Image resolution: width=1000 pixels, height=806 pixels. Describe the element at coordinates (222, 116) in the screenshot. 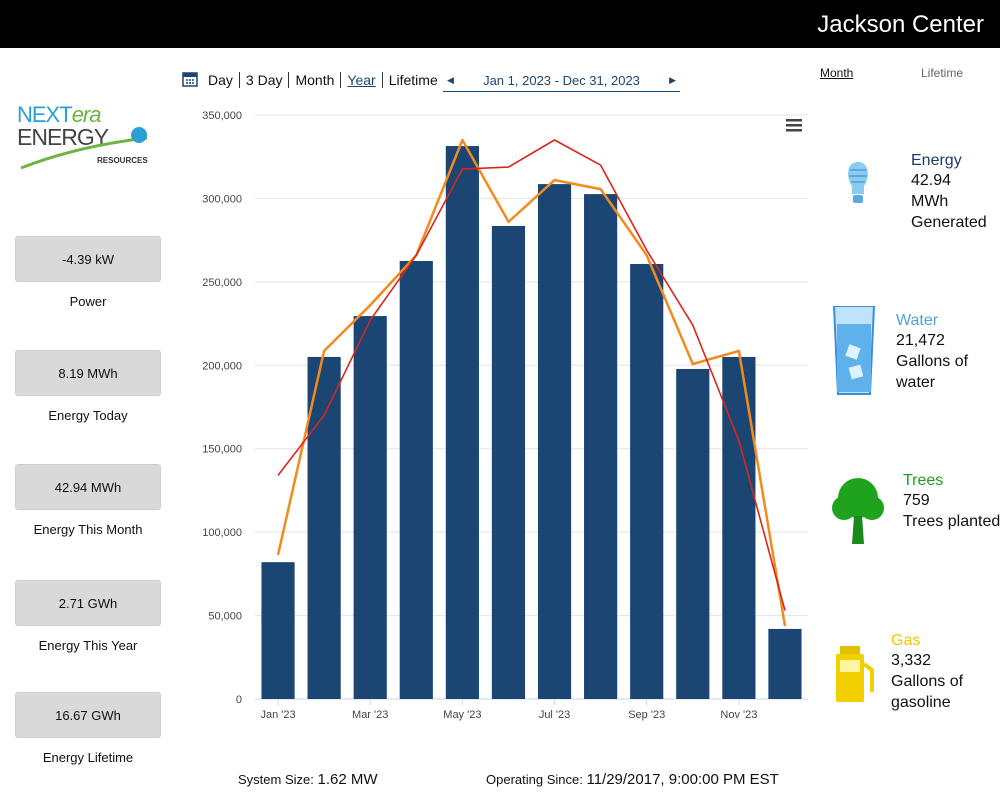

I see `y-tick-label: 350,000` at that location.